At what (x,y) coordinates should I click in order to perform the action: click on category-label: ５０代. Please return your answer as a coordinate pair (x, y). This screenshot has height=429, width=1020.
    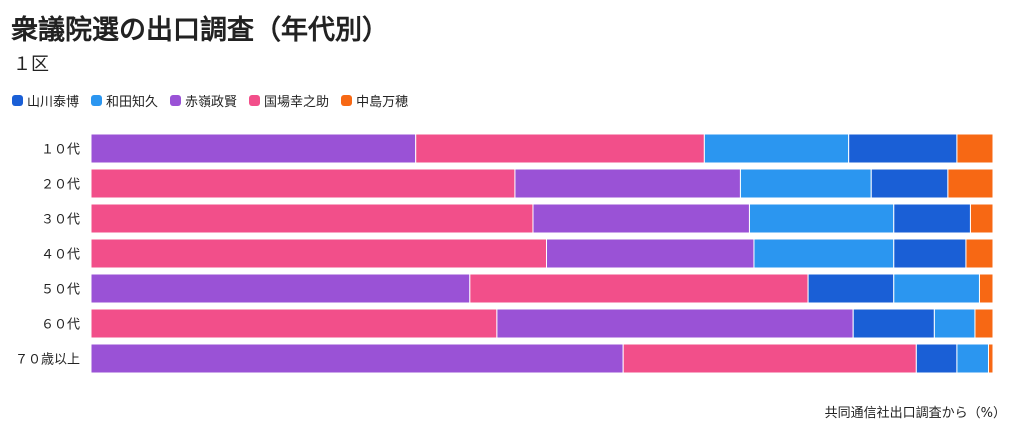
    Looking at the image, I should click on (60, 290).